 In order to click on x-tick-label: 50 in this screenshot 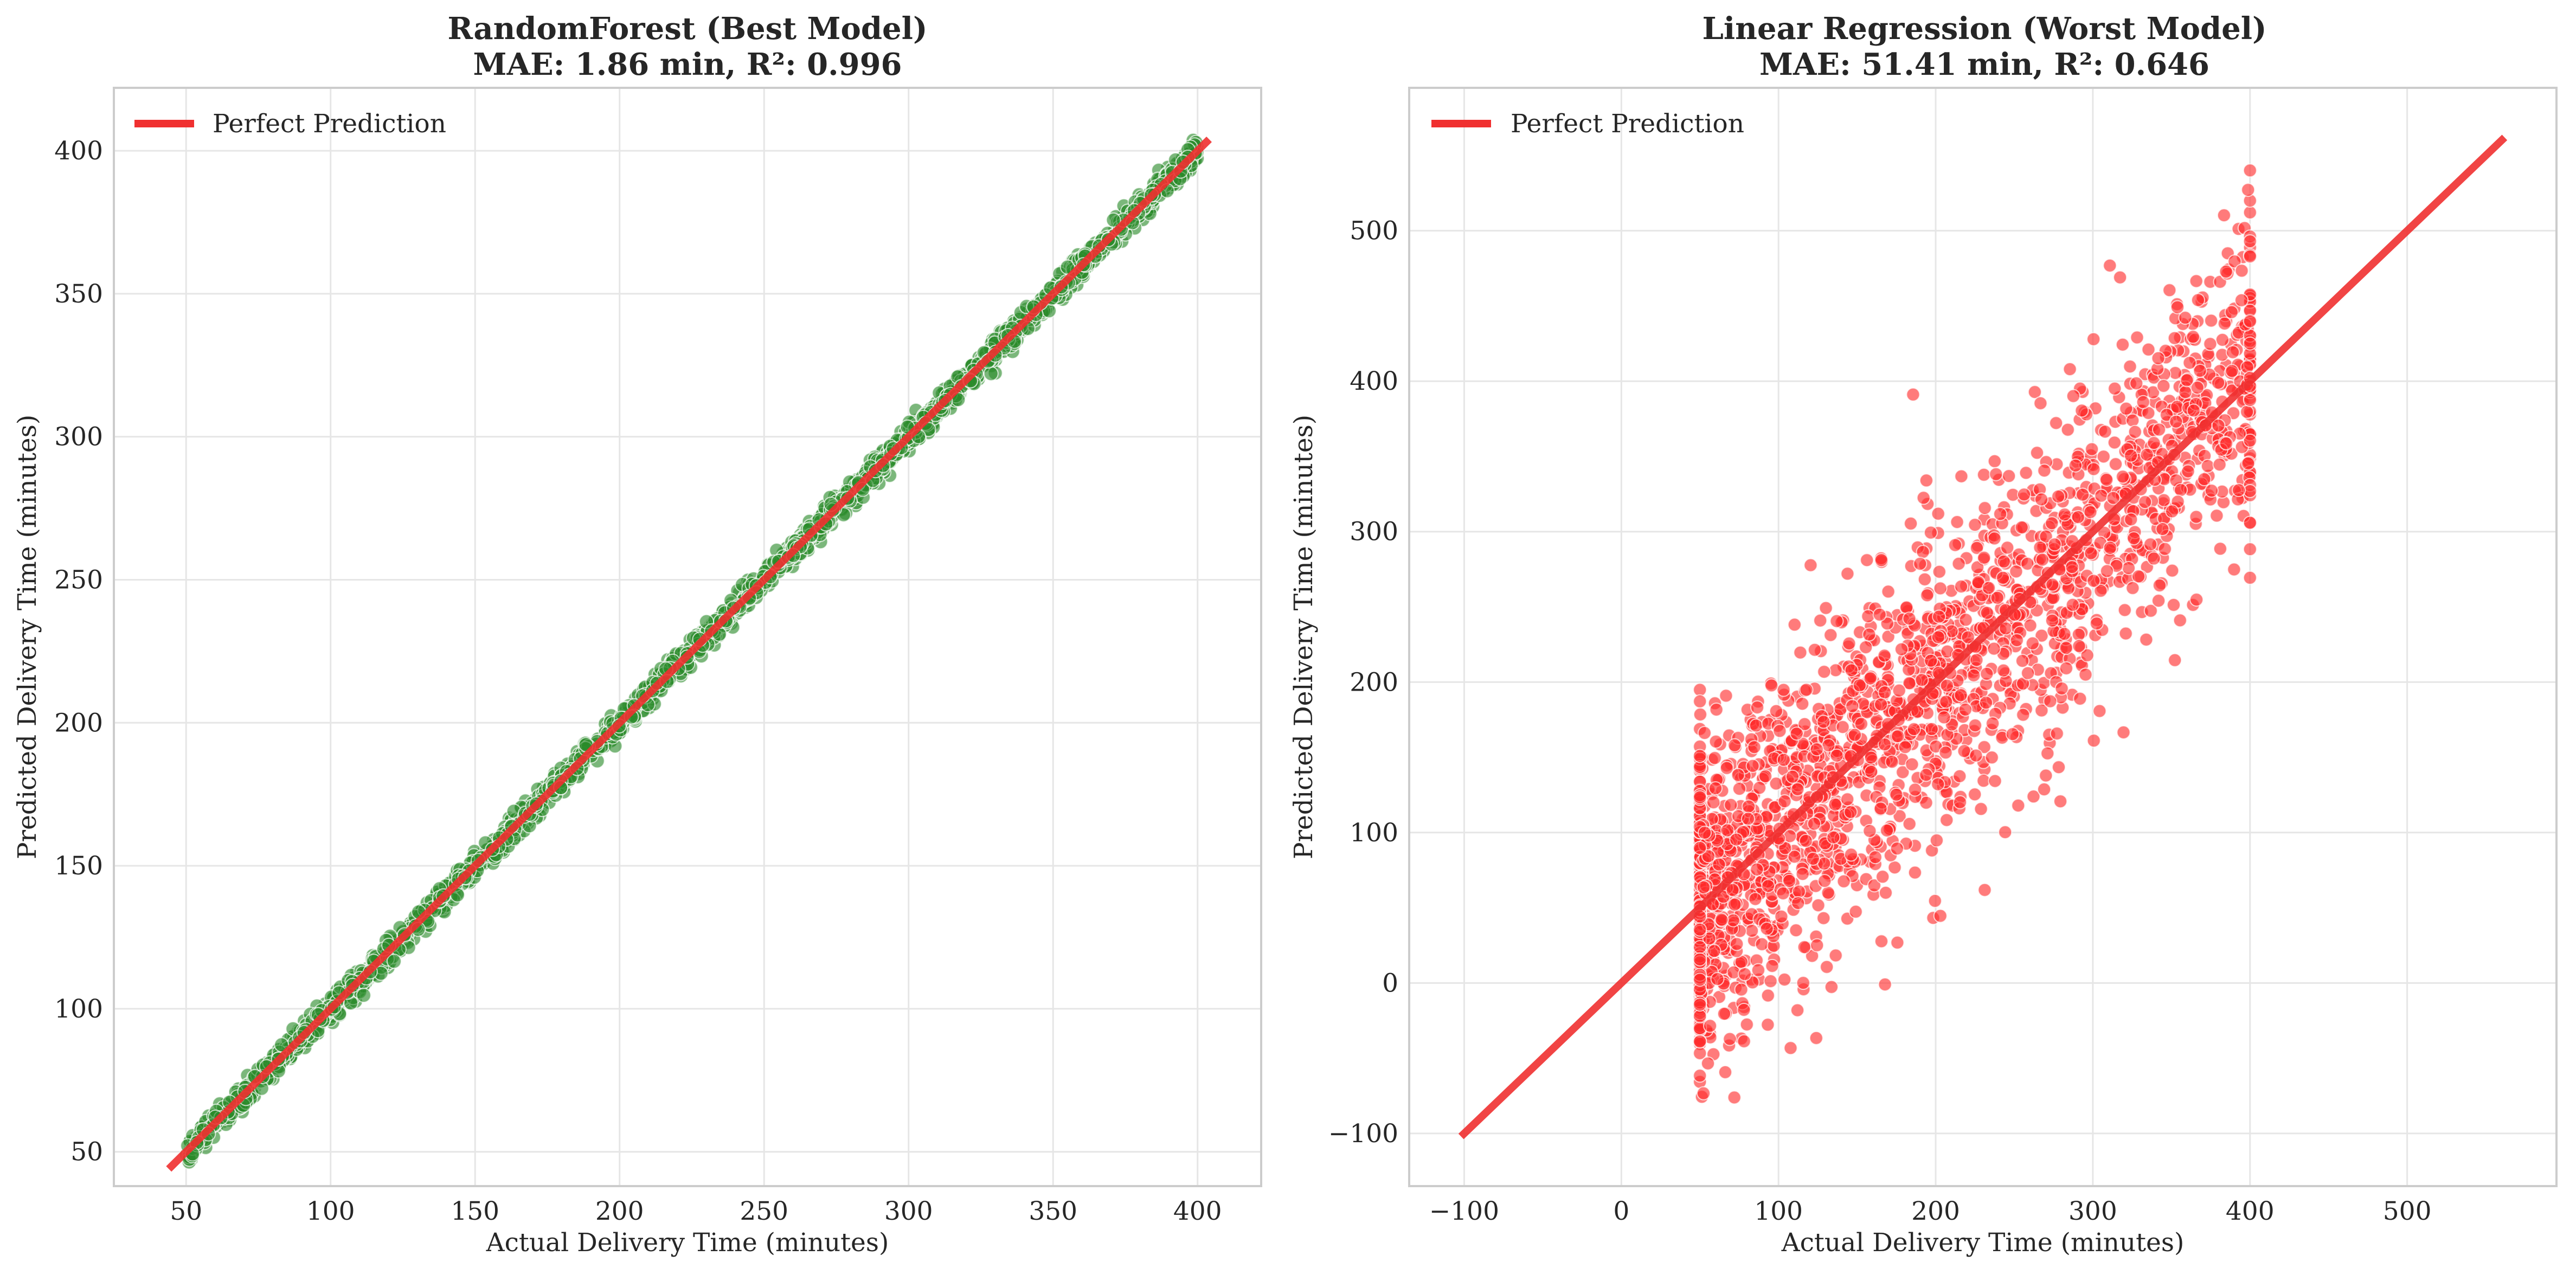, I will do `click(186, 1211)`.